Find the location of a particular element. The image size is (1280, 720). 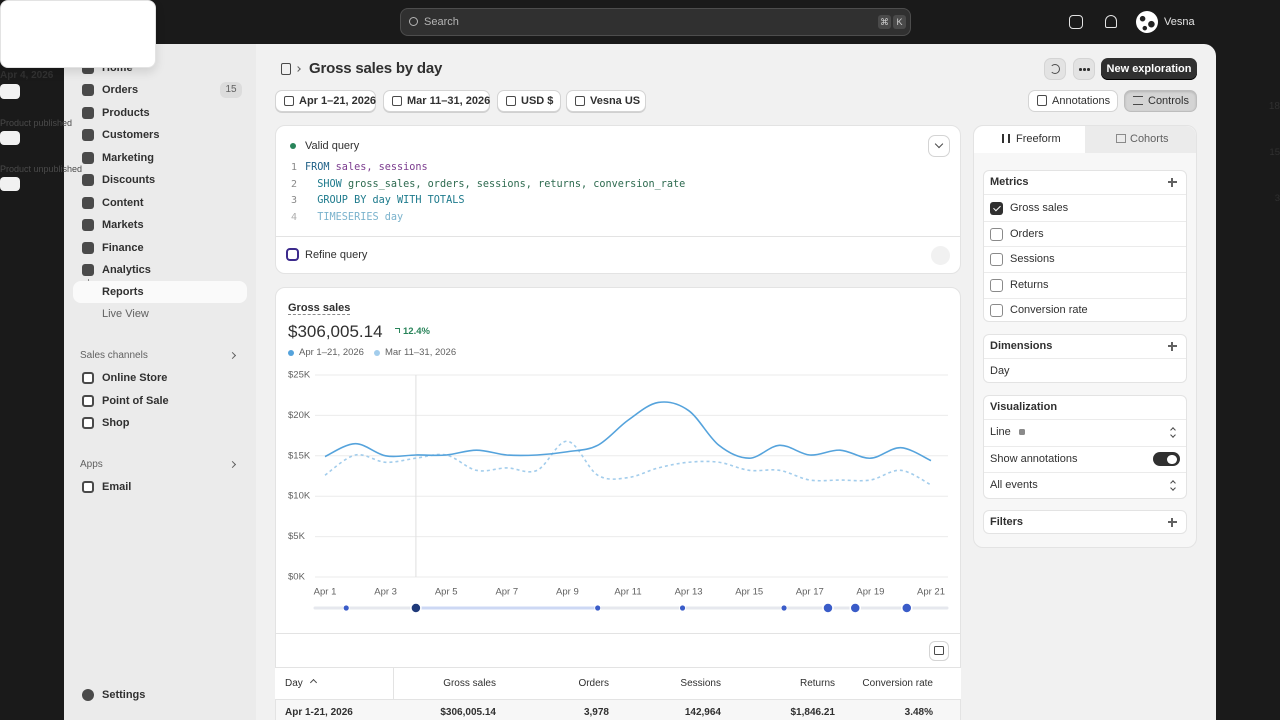

line-number: 1 is located at coordinates (293, 167).